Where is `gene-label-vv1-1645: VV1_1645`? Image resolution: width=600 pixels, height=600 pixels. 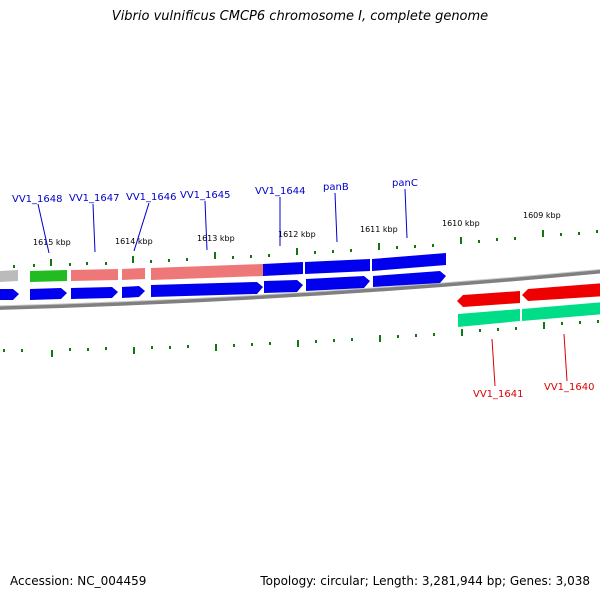 gene-label-vv1-1645: VV1_1645 is located at coordinates (205, 195).